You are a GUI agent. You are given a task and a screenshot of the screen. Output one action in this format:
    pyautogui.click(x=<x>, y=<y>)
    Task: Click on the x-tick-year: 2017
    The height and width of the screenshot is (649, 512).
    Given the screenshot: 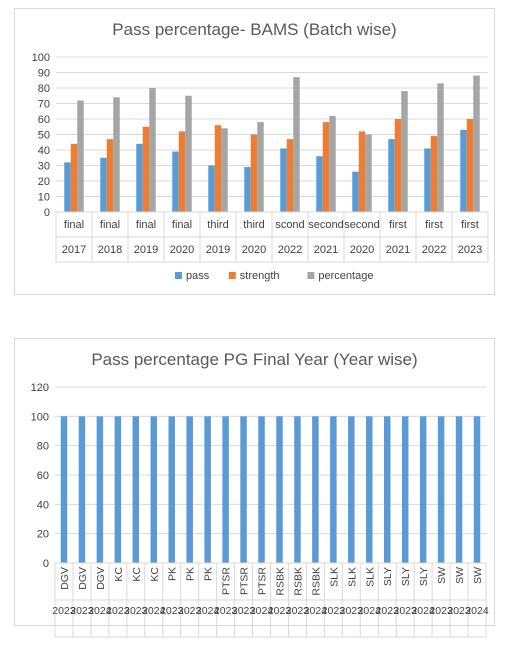 What is the action you would take?
    pyautogui.click(x=74, y=250)
    